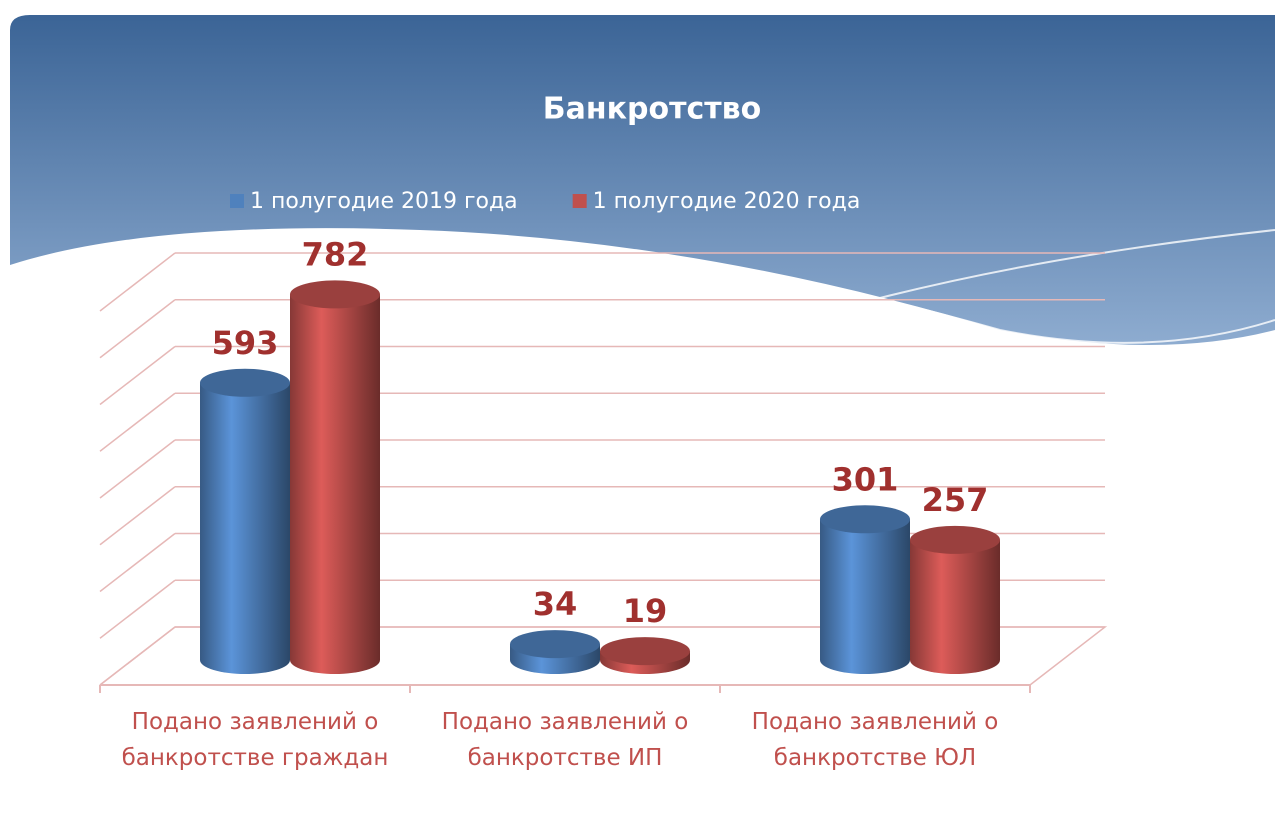  I want to click on legend-label: 1 полугодие 2019 года, so click(384, 201).